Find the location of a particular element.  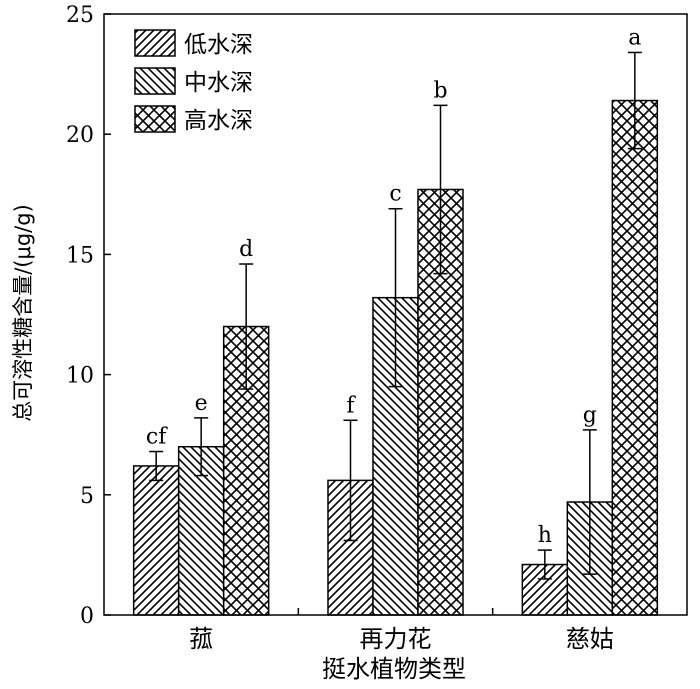

significance-letter: h is located at coordinates (545, 535).